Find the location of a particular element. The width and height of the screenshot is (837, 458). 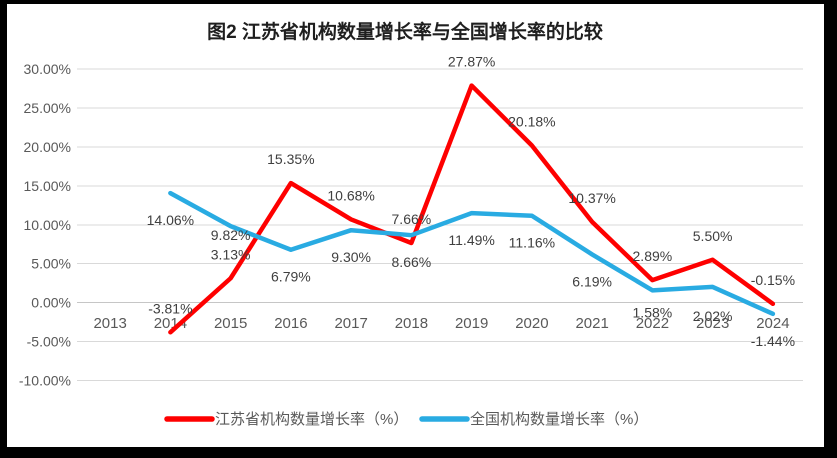

national-data-label: 2.02% is located at coordinates (713, 316).